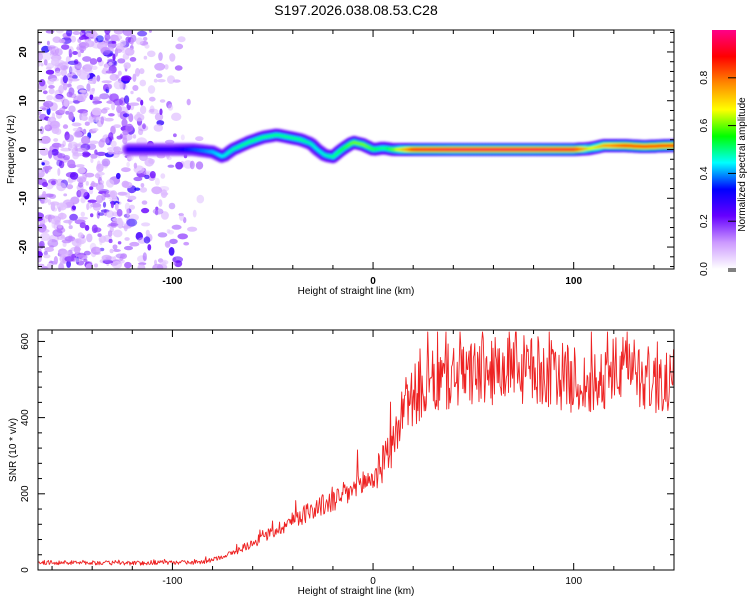 The width and height of the screenshot is (750, 605). What do you see at coordinates (23, 101) in the screenshot?
I see `y-tick-label: 10` at bounding box center [23, 101].